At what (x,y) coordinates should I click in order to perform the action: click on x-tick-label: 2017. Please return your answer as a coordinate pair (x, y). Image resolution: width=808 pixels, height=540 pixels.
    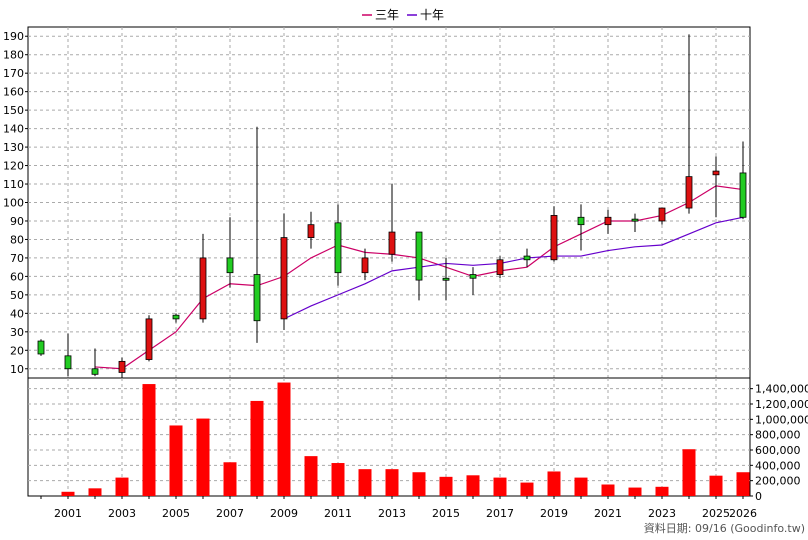
    Looking at the image, I should click on (500, 513).